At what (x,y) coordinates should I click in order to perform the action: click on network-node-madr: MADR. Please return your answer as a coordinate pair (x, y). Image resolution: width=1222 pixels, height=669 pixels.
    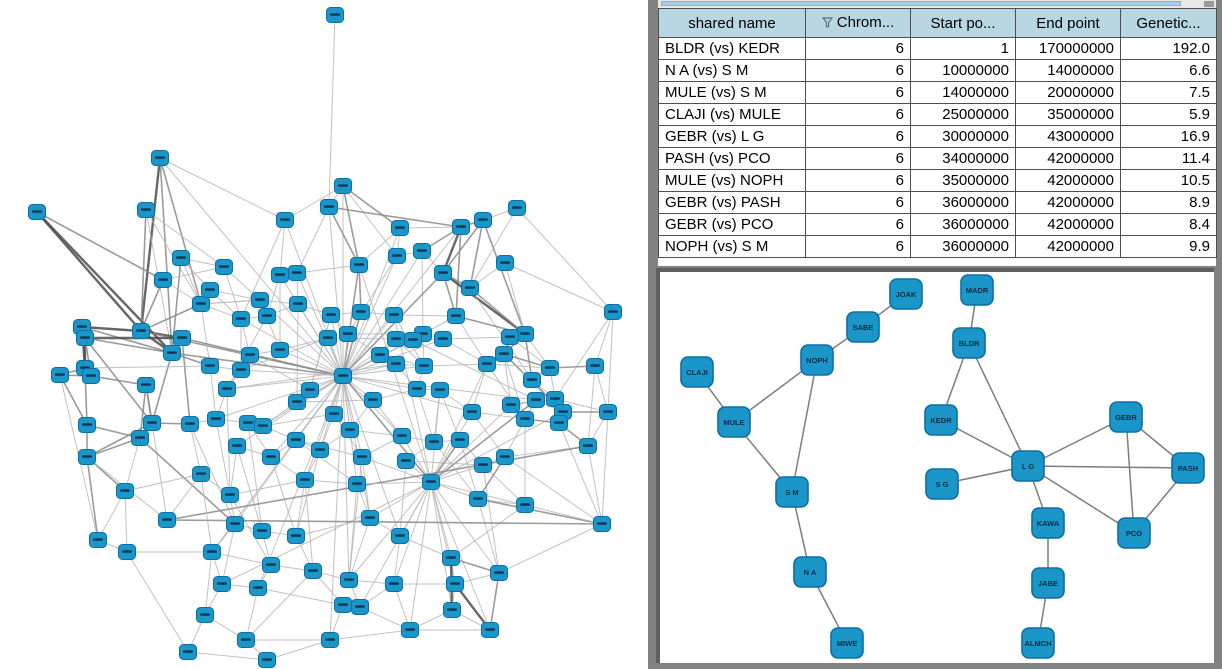
    Looking at the image, I should click on (977, 290).